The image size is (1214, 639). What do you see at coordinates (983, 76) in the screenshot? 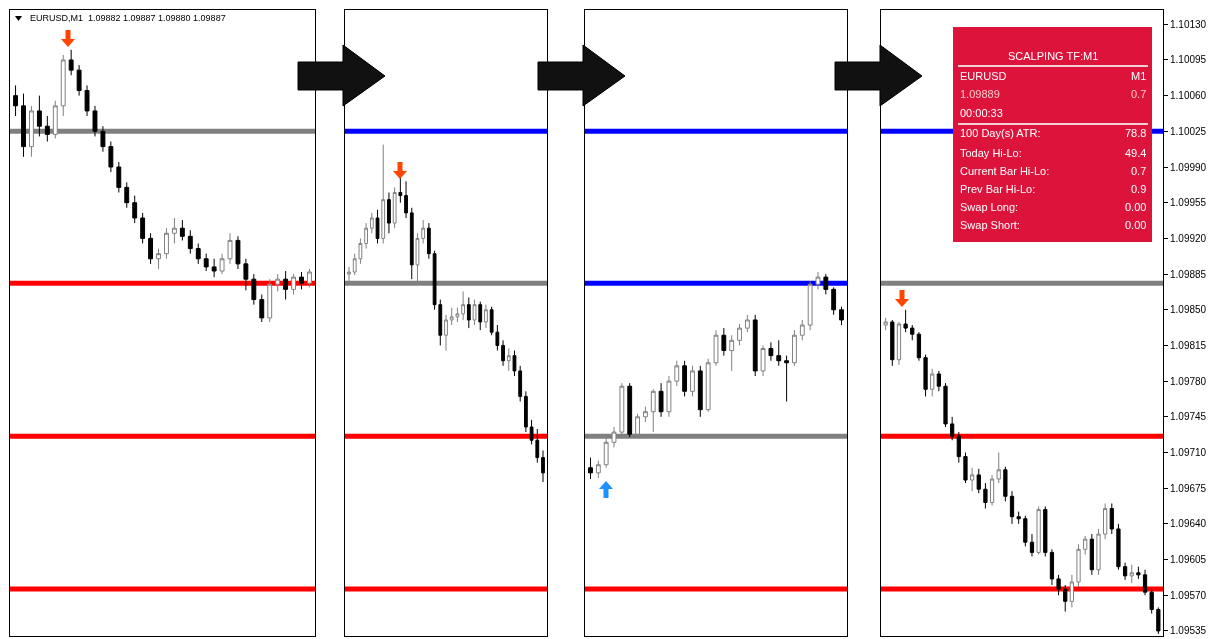
I see `annotation: EURUSD` at bounding box center [983, 76].